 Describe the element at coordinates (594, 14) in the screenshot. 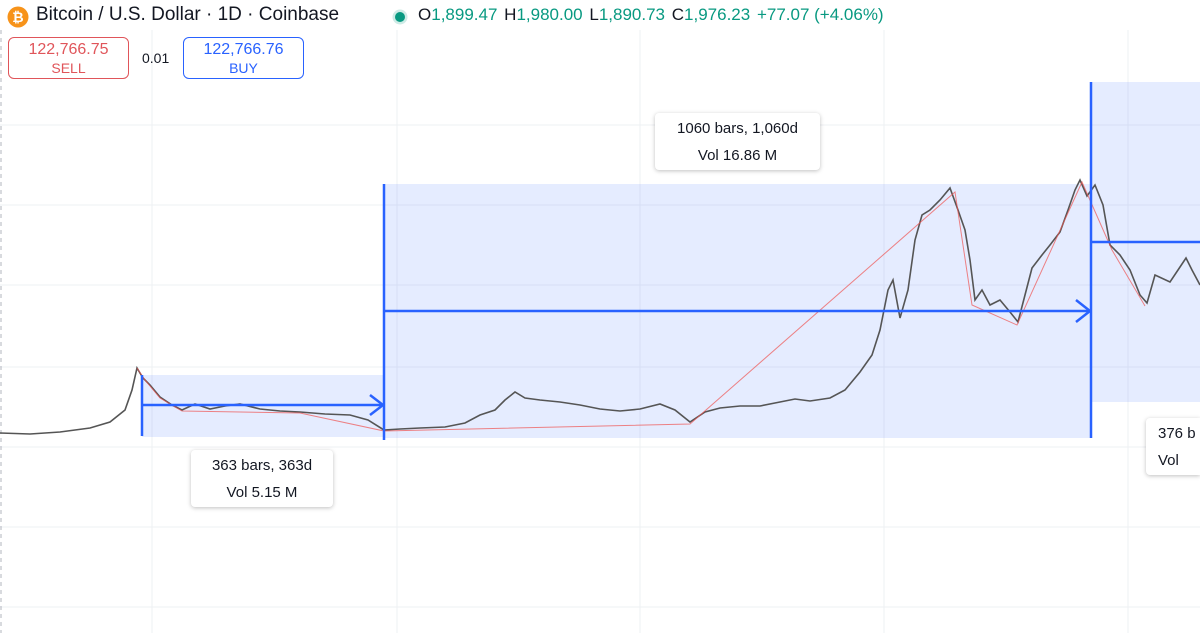

I see `ohlc-label: L` at that location.